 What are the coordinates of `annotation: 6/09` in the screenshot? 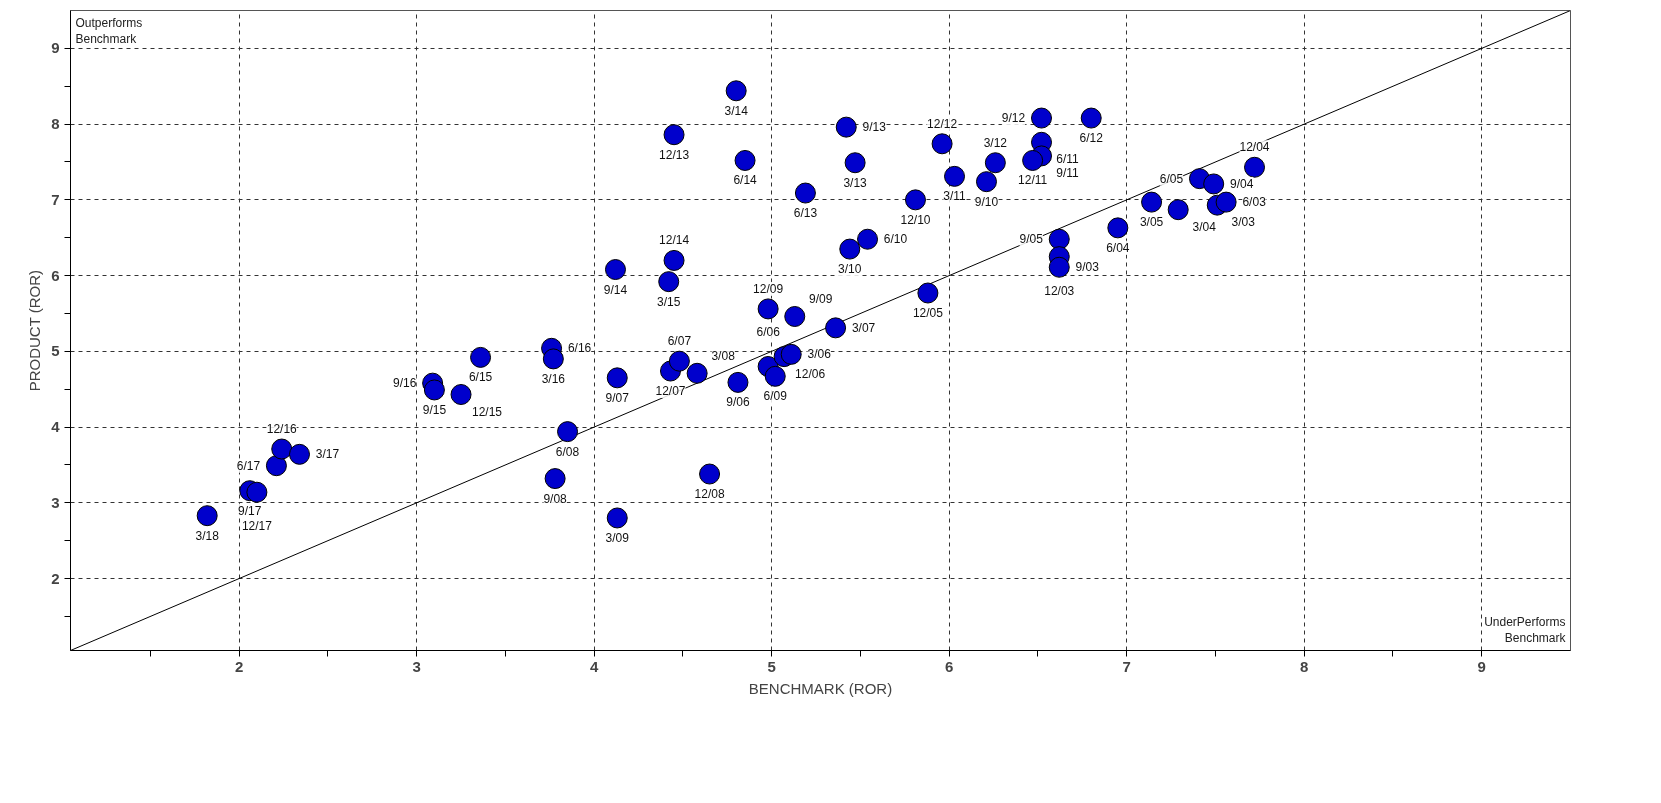 It's located at (775, 396).